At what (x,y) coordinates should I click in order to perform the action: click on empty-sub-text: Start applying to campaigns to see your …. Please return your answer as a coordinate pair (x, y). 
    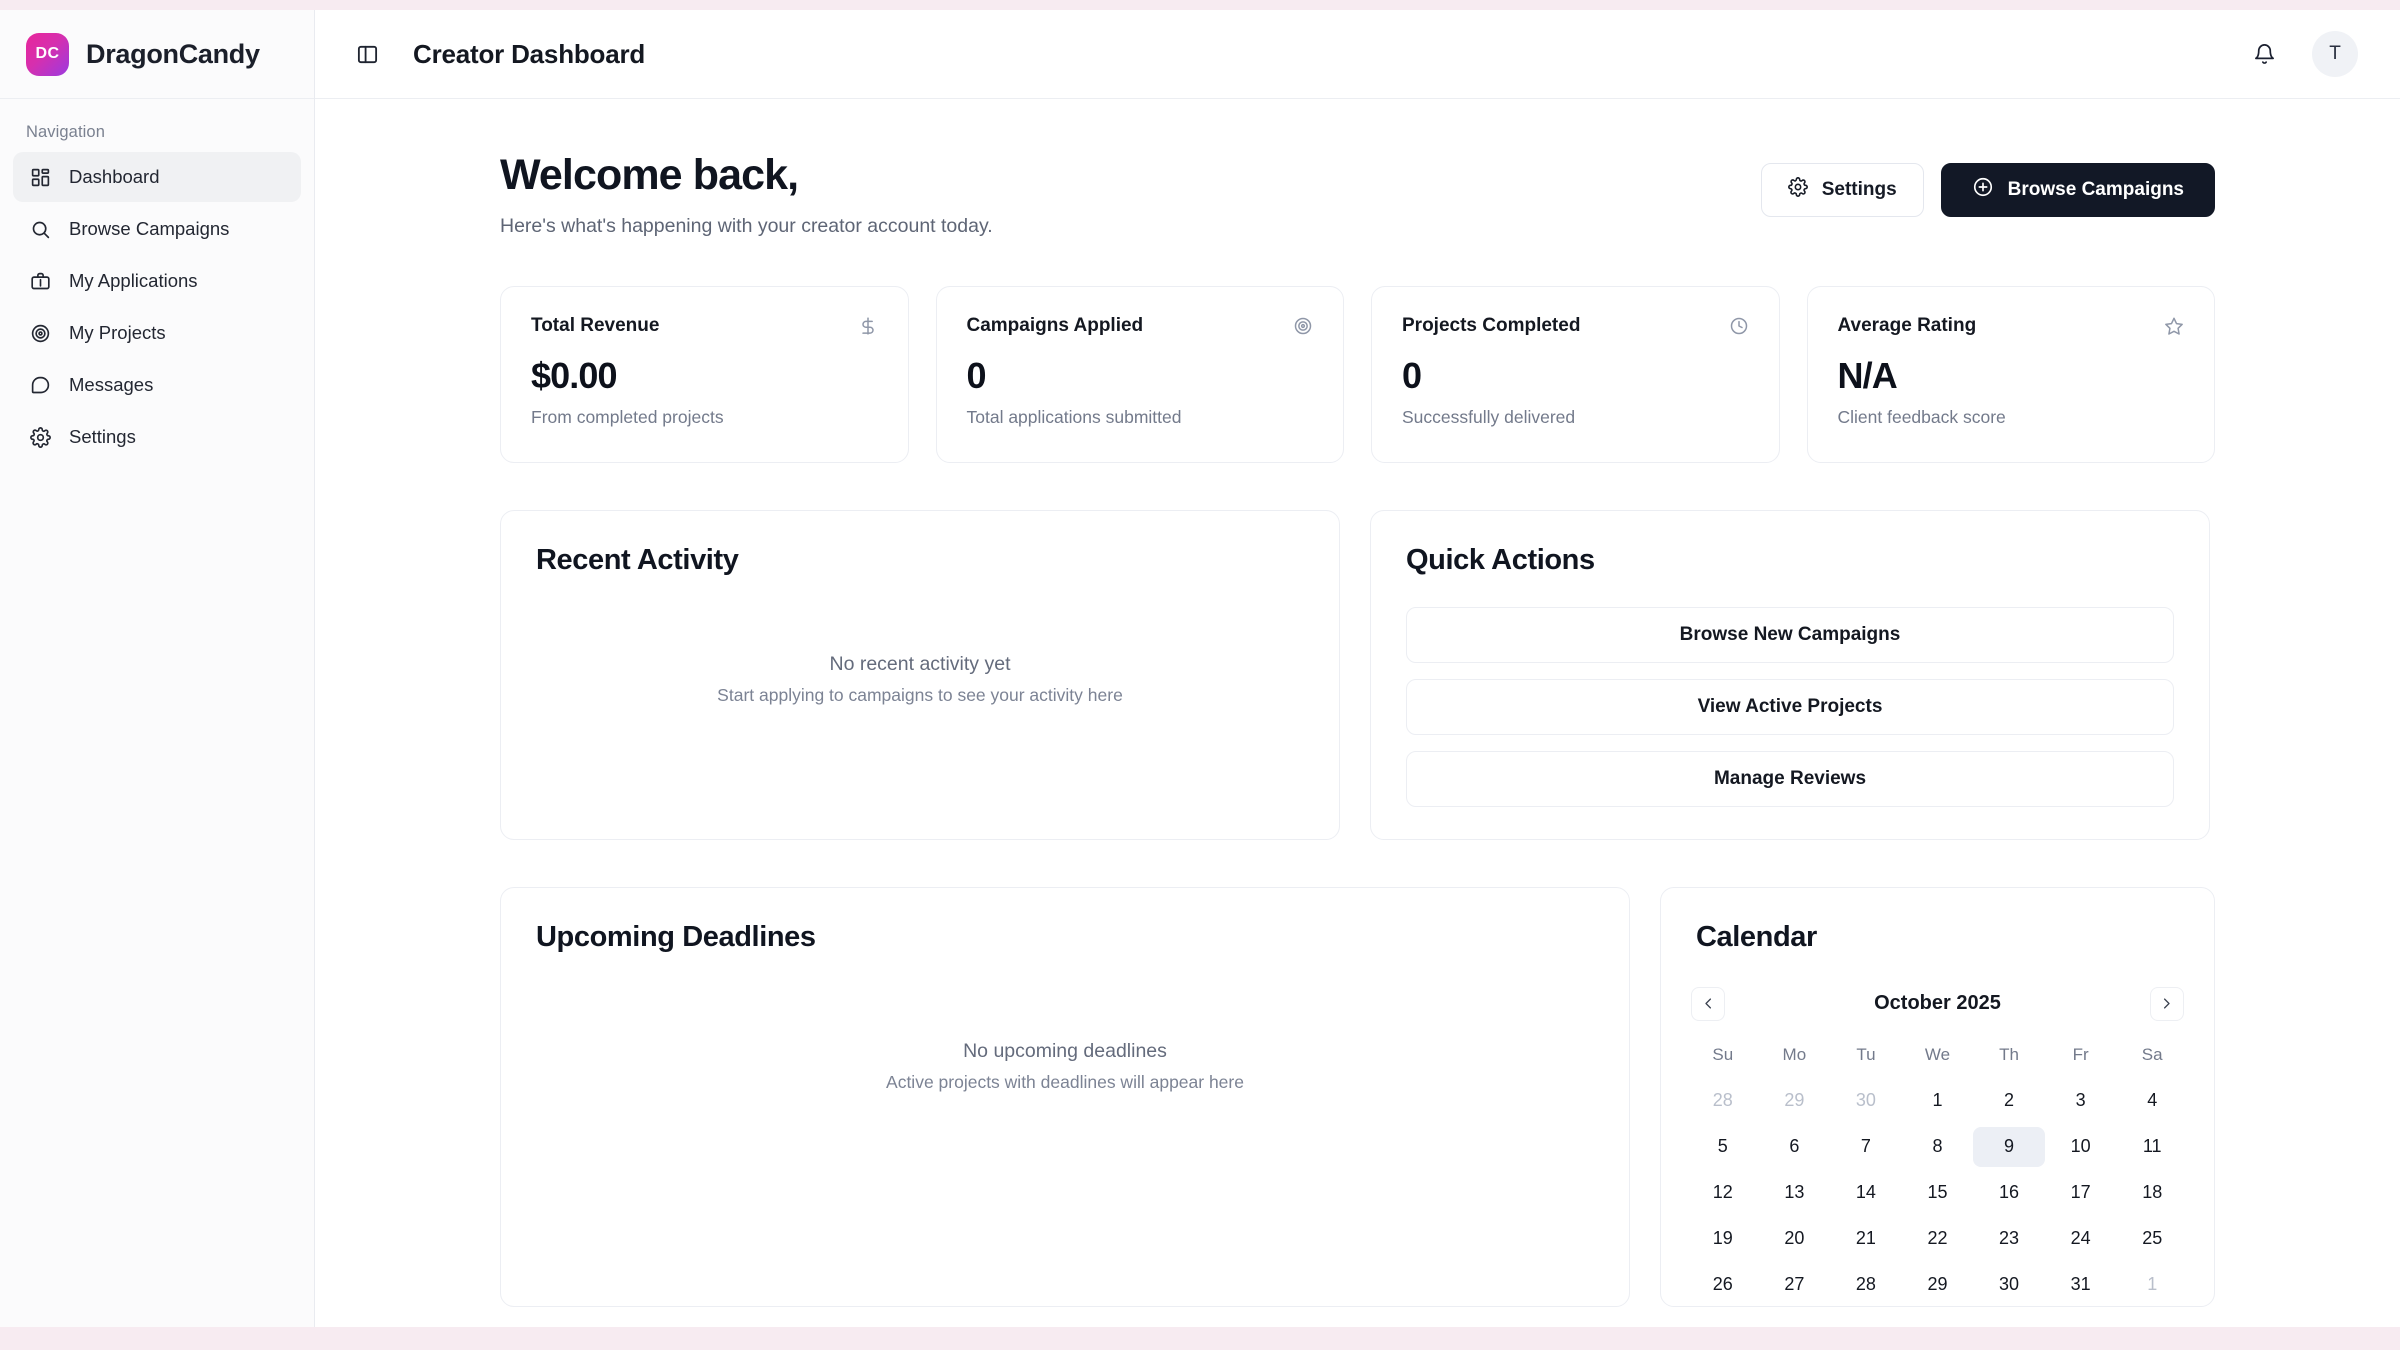
    Looking at the image, I should click on (920, 695).